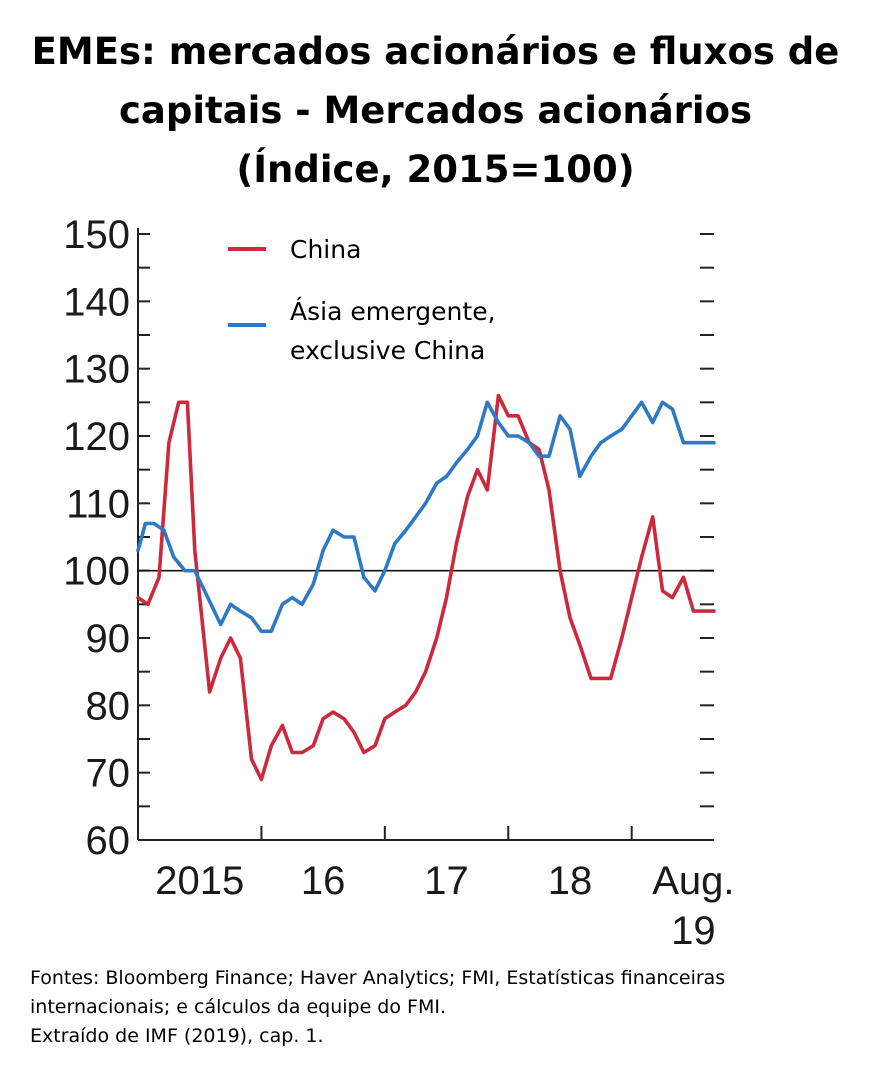  What do you see at coordinates (108, 774) in the screenshot?
I see `y-tick-label: 70` at bounding box center [108, 774].